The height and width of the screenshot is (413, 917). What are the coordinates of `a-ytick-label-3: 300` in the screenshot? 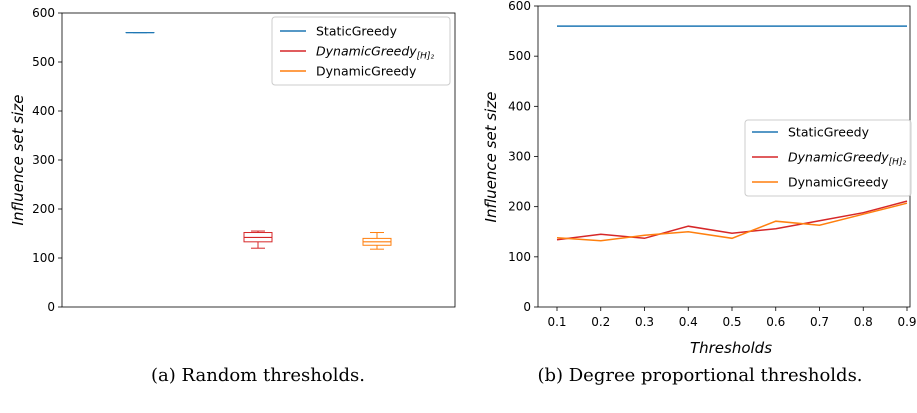 It's located at (43, 160).